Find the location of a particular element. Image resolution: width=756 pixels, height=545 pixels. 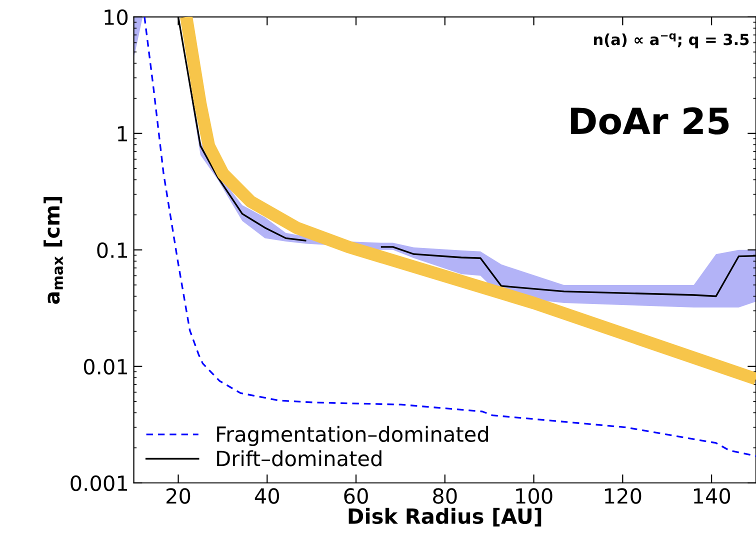

x-tick-label: 80 is located at coordinates (445, 496).